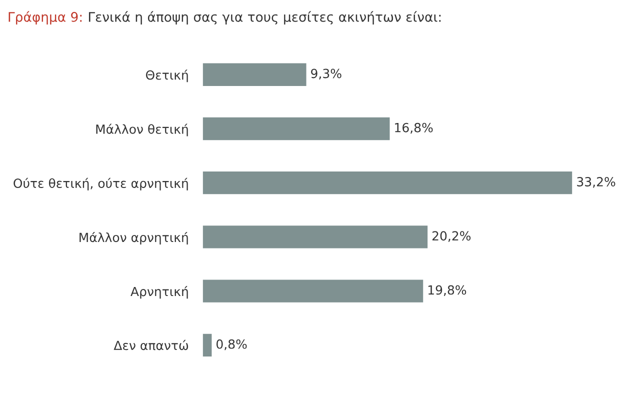 This screenshot has width=624, height=396. What do you see at coordinates (447, 290) in the screenshot?
I see `data-label: 19,8%` at bounding box center [447, 290].